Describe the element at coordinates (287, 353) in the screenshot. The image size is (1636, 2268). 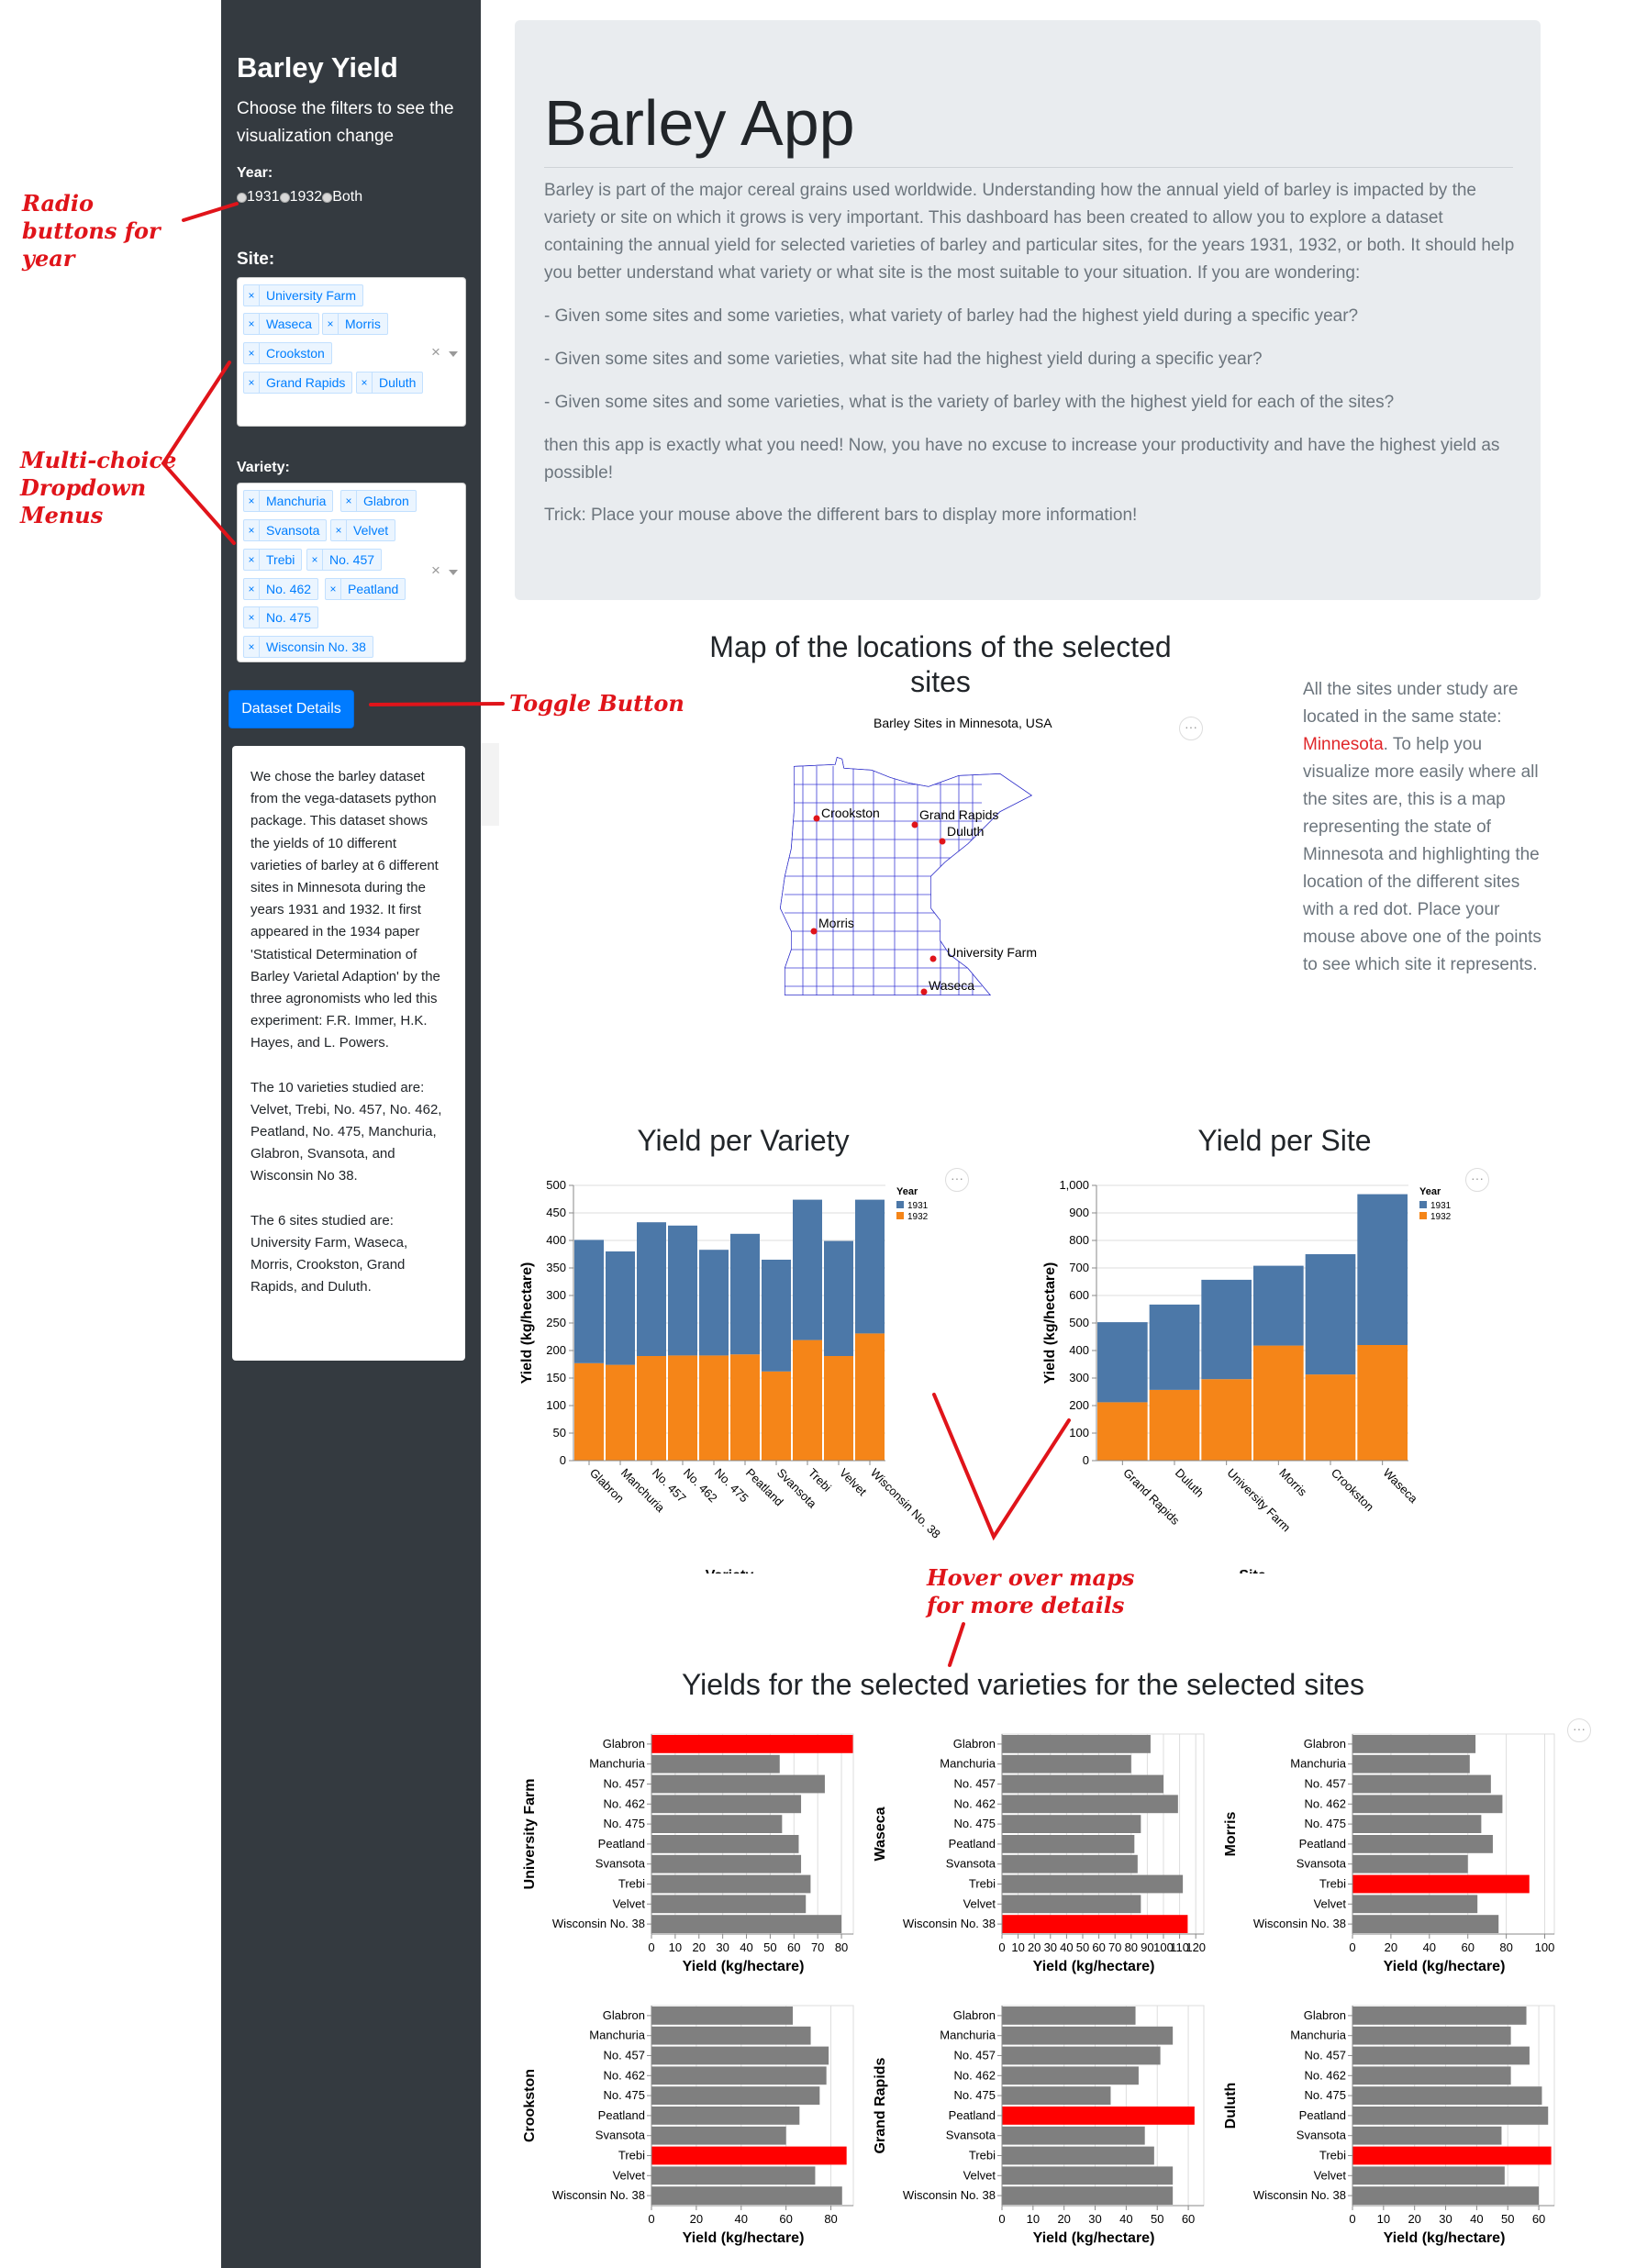
I see `site-tag: × Crookston` at that location.